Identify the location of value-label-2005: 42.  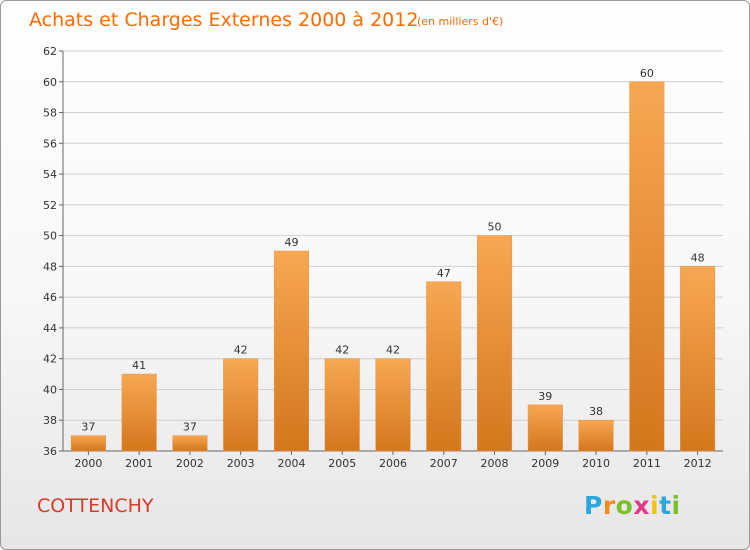
(342, 350).